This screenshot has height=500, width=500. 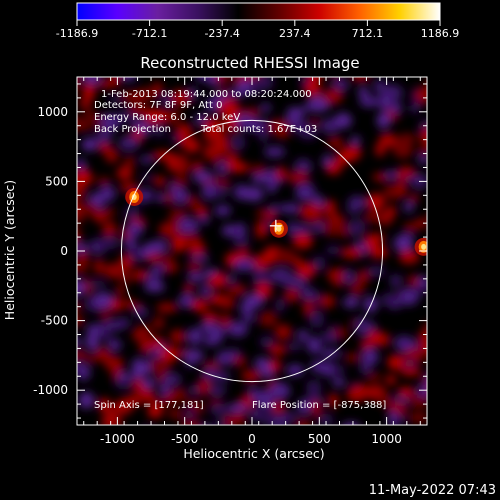 I want to click on footer-timestamp: 11-May-2022 07:43, so click(x=432, y=490).